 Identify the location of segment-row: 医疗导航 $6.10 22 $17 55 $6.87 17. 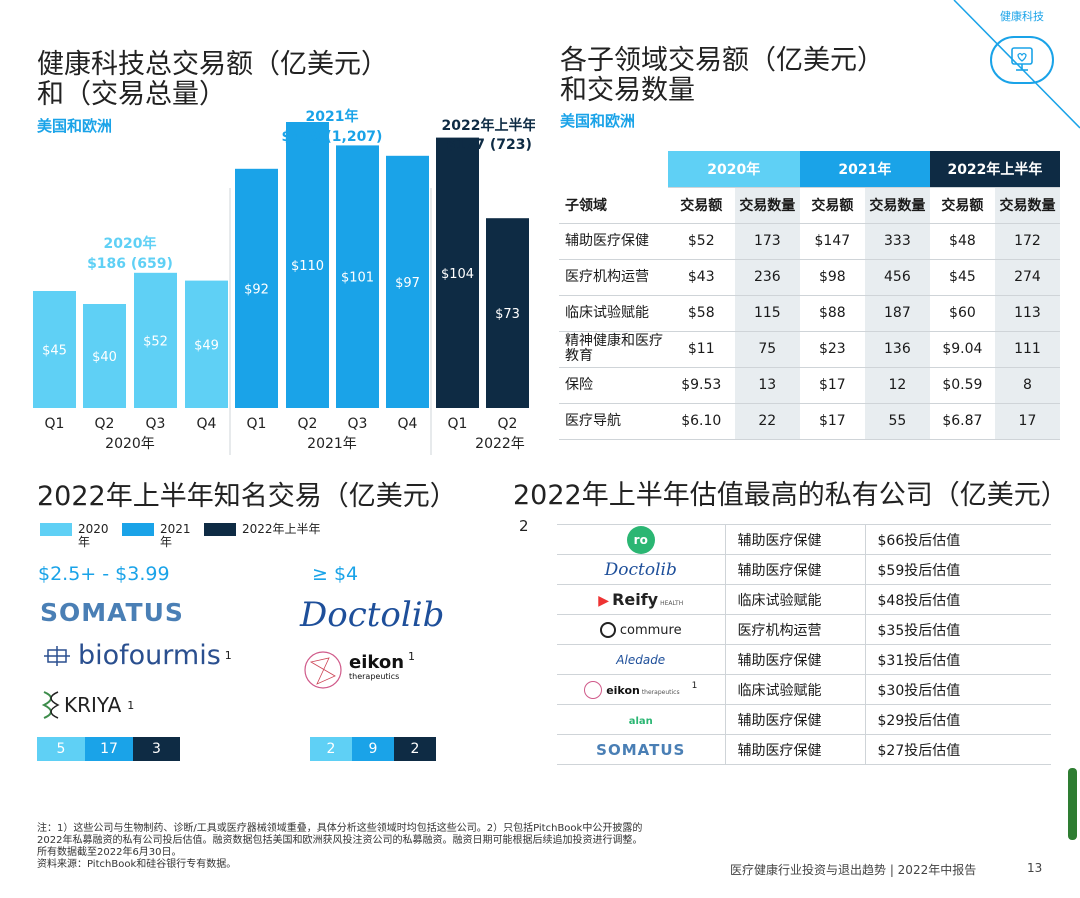
(809, 421).